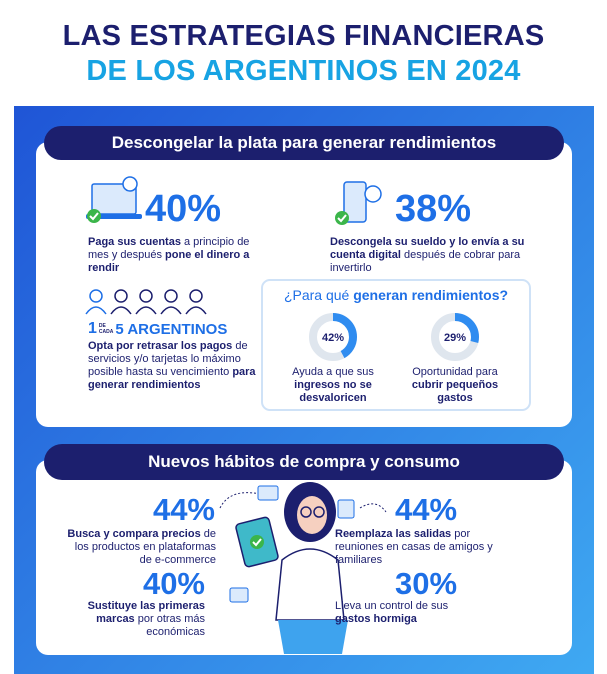 This screenshot has height=674, width=607. I want to click on bold-text: ingresos no se desvaloricen, so click(333, 391).